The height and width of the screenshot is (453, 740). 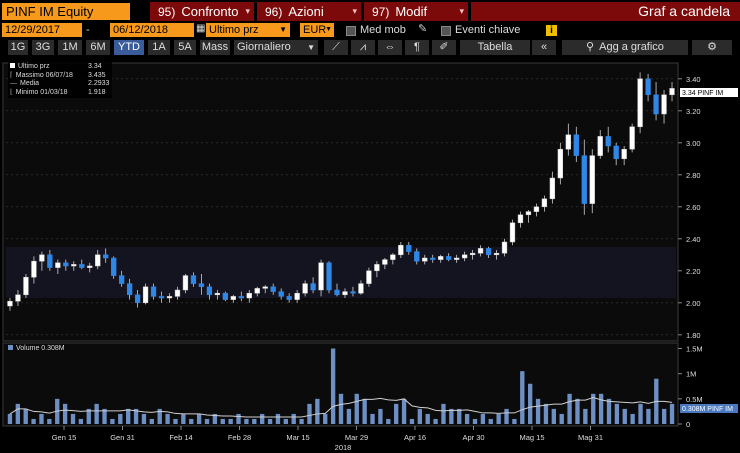 What do you see at coordinates (247, 11) in the screenshot?
I see `caret-down-icon: ▾` at bounding box center [247, 11].